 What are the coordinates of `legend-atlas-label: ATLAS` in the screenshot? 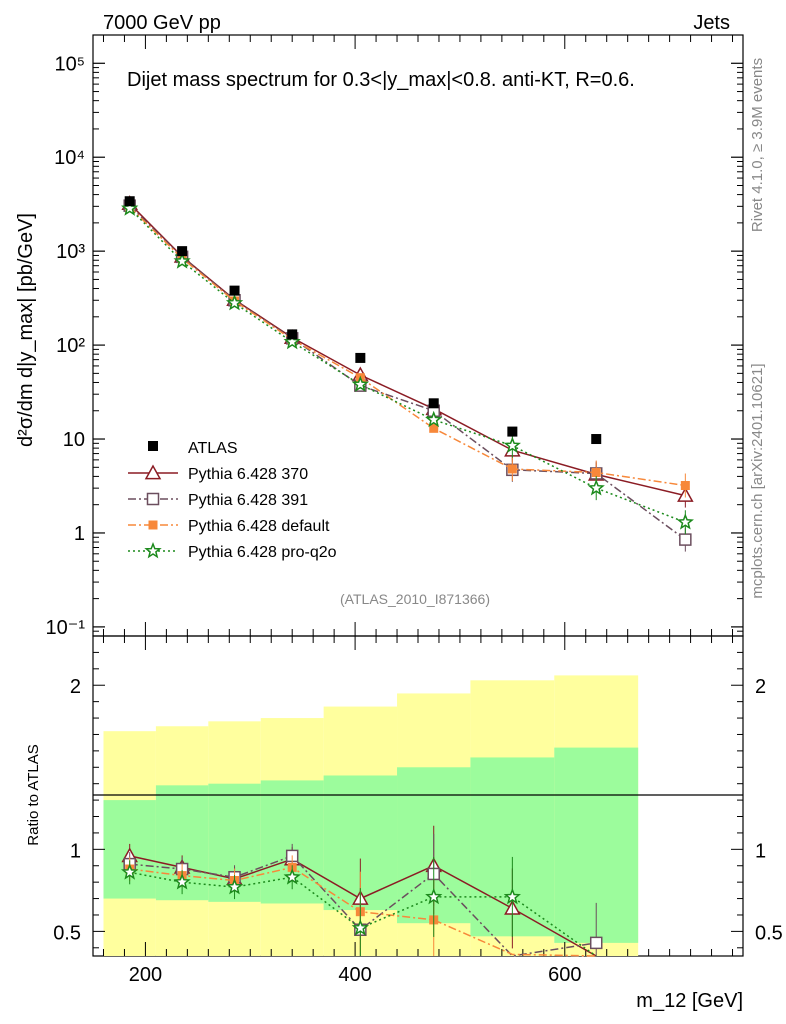 It's located at (213, 448).